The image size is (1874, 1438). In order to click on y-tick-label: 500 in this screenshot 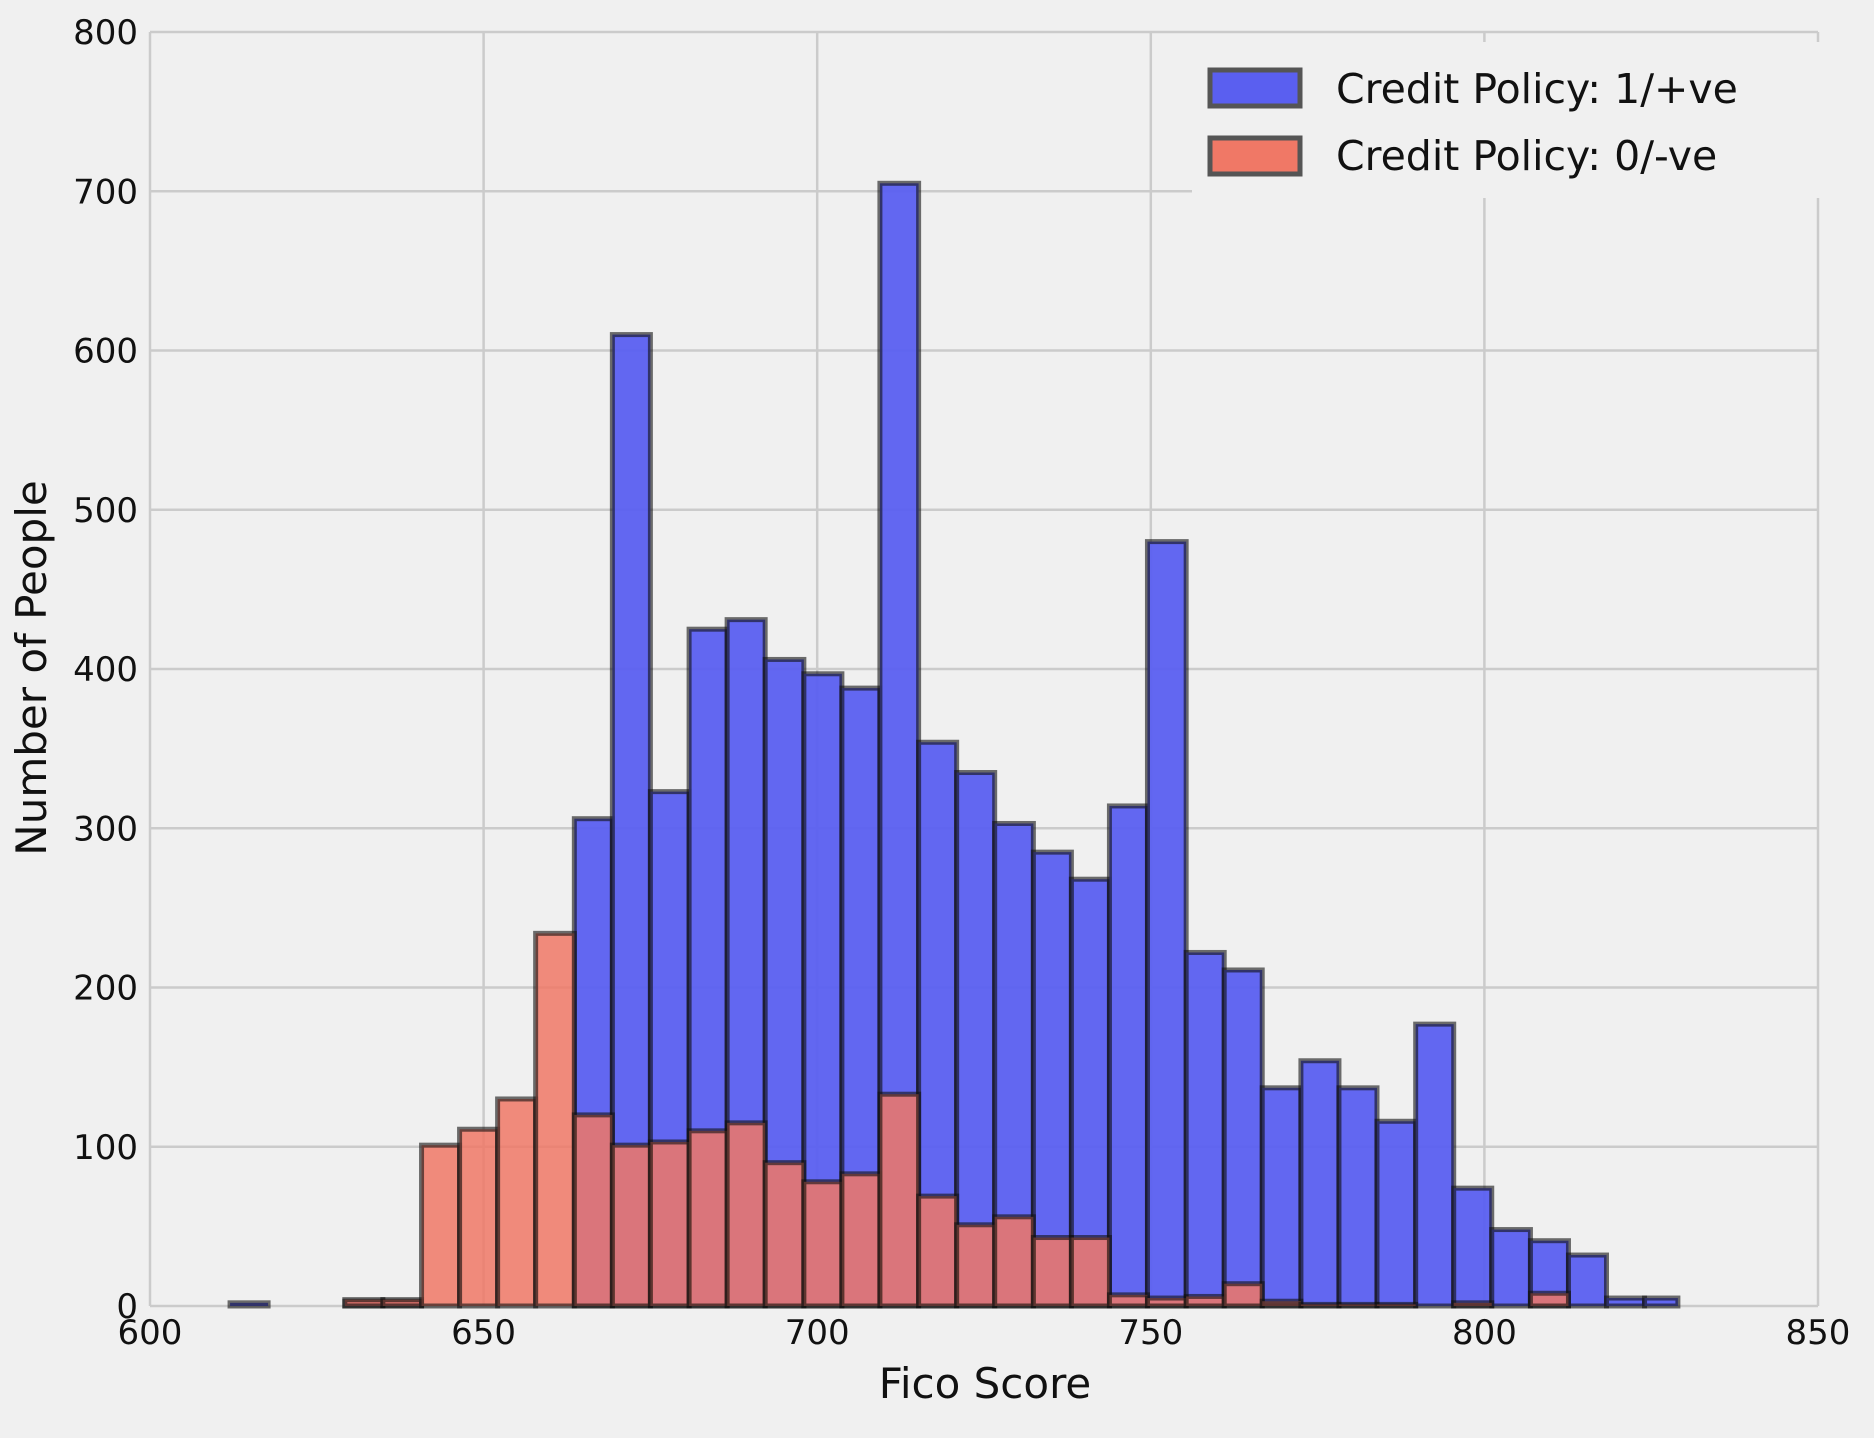, I will do `click(105, 511)`.